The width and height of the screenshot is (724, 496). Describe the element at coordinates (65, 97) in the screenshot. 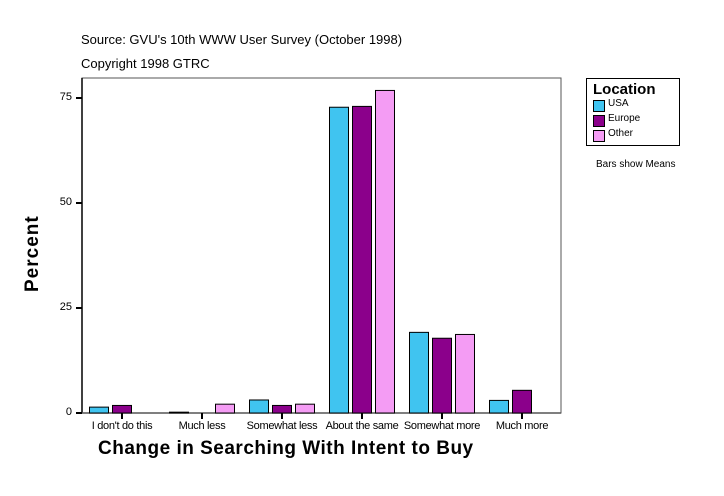

I see `y-tick-label: 75` at that location.